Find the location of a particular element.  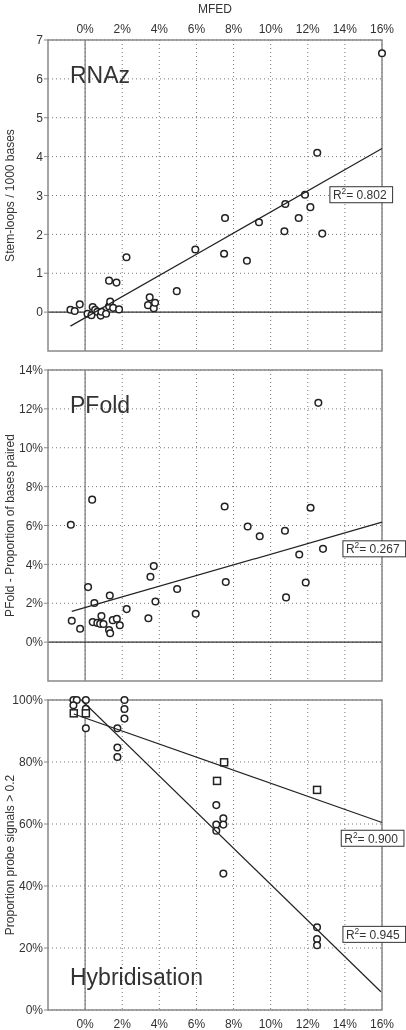

y-axis-title: Proportion probe signals > 0.2 is located at coordinates (10, 855).